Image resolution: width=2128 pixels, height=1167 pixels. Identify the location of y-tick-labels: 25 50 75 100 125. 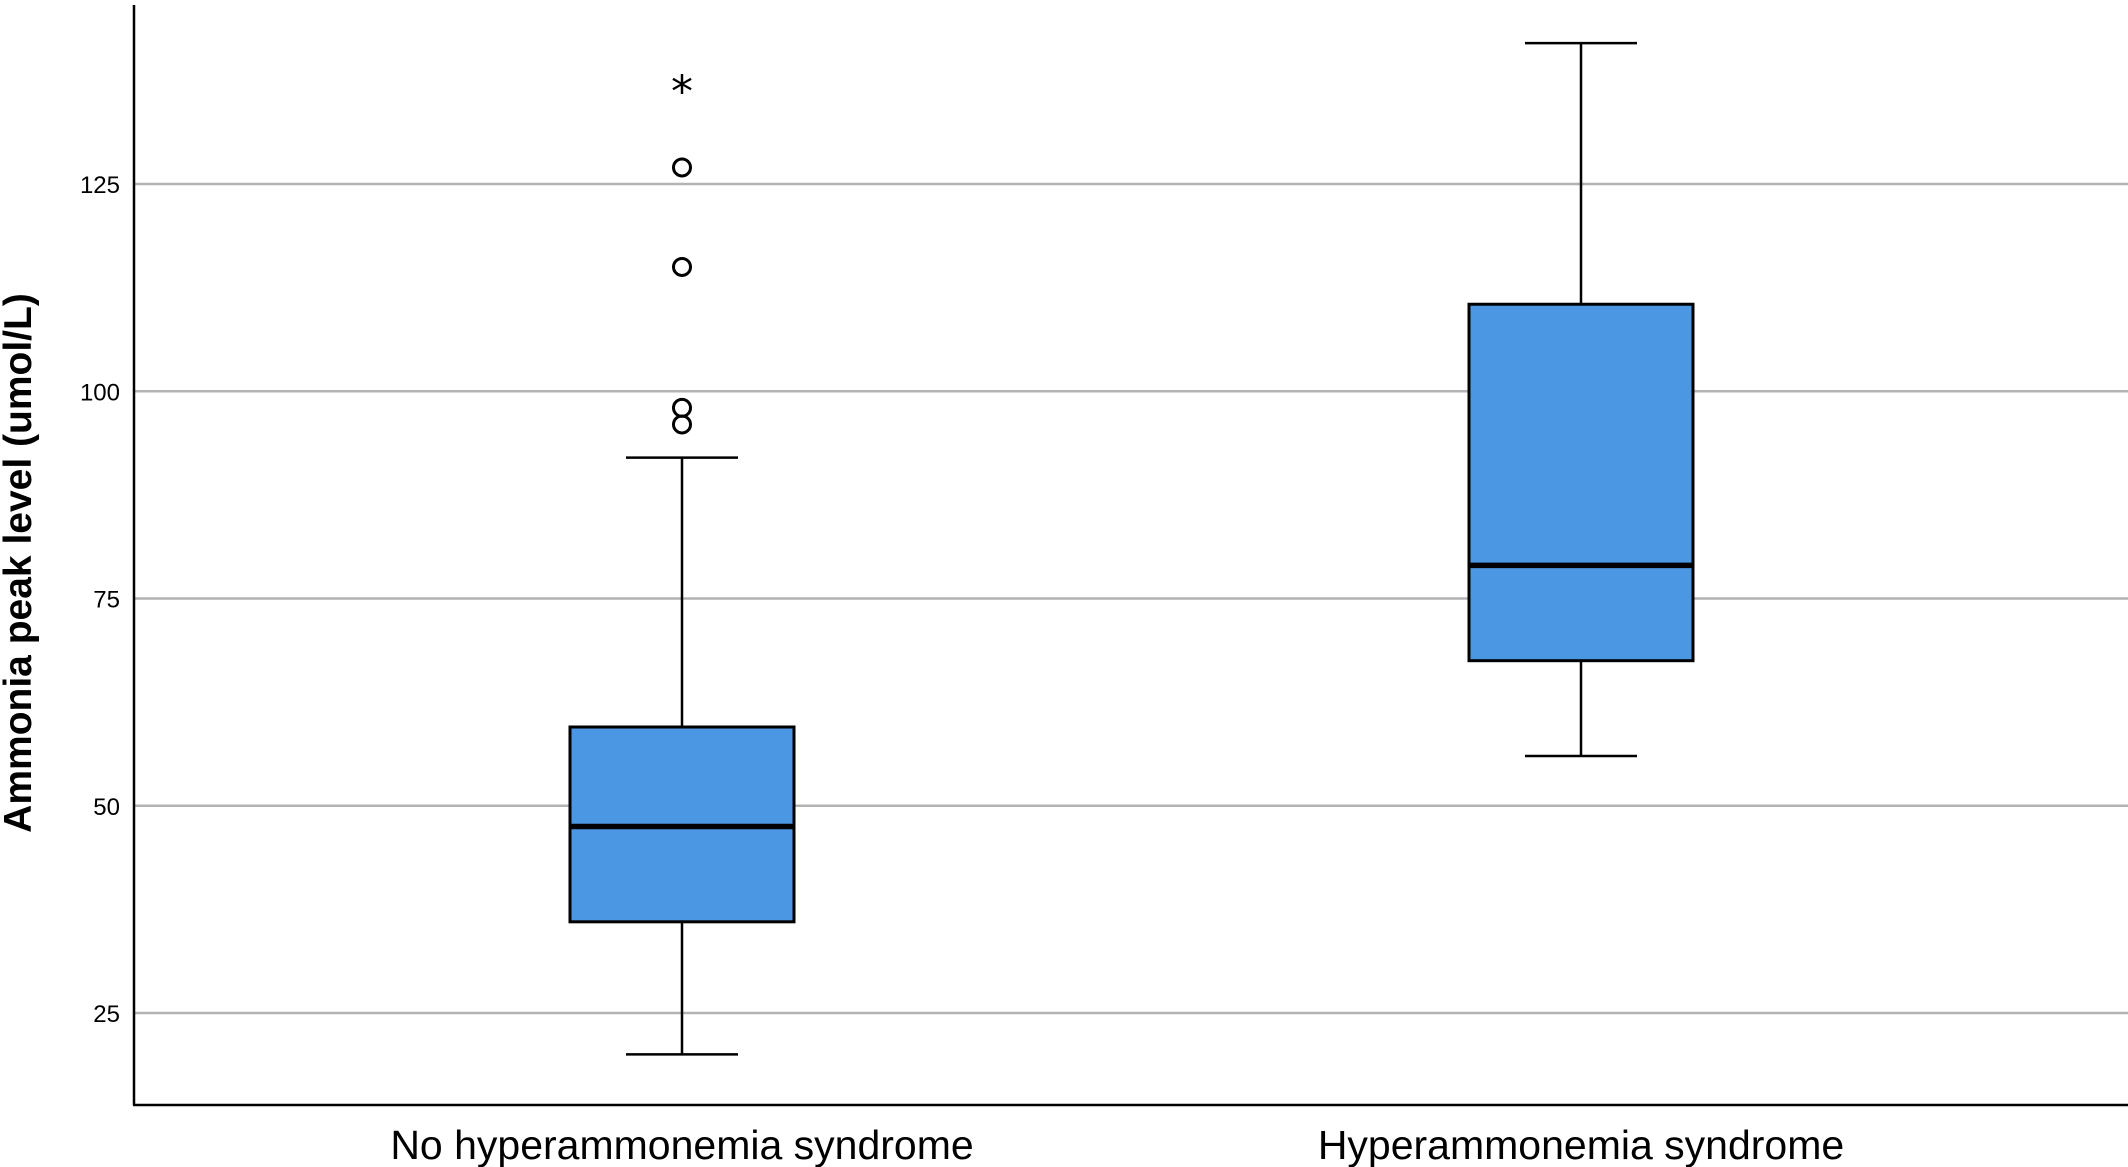
(100, 600).